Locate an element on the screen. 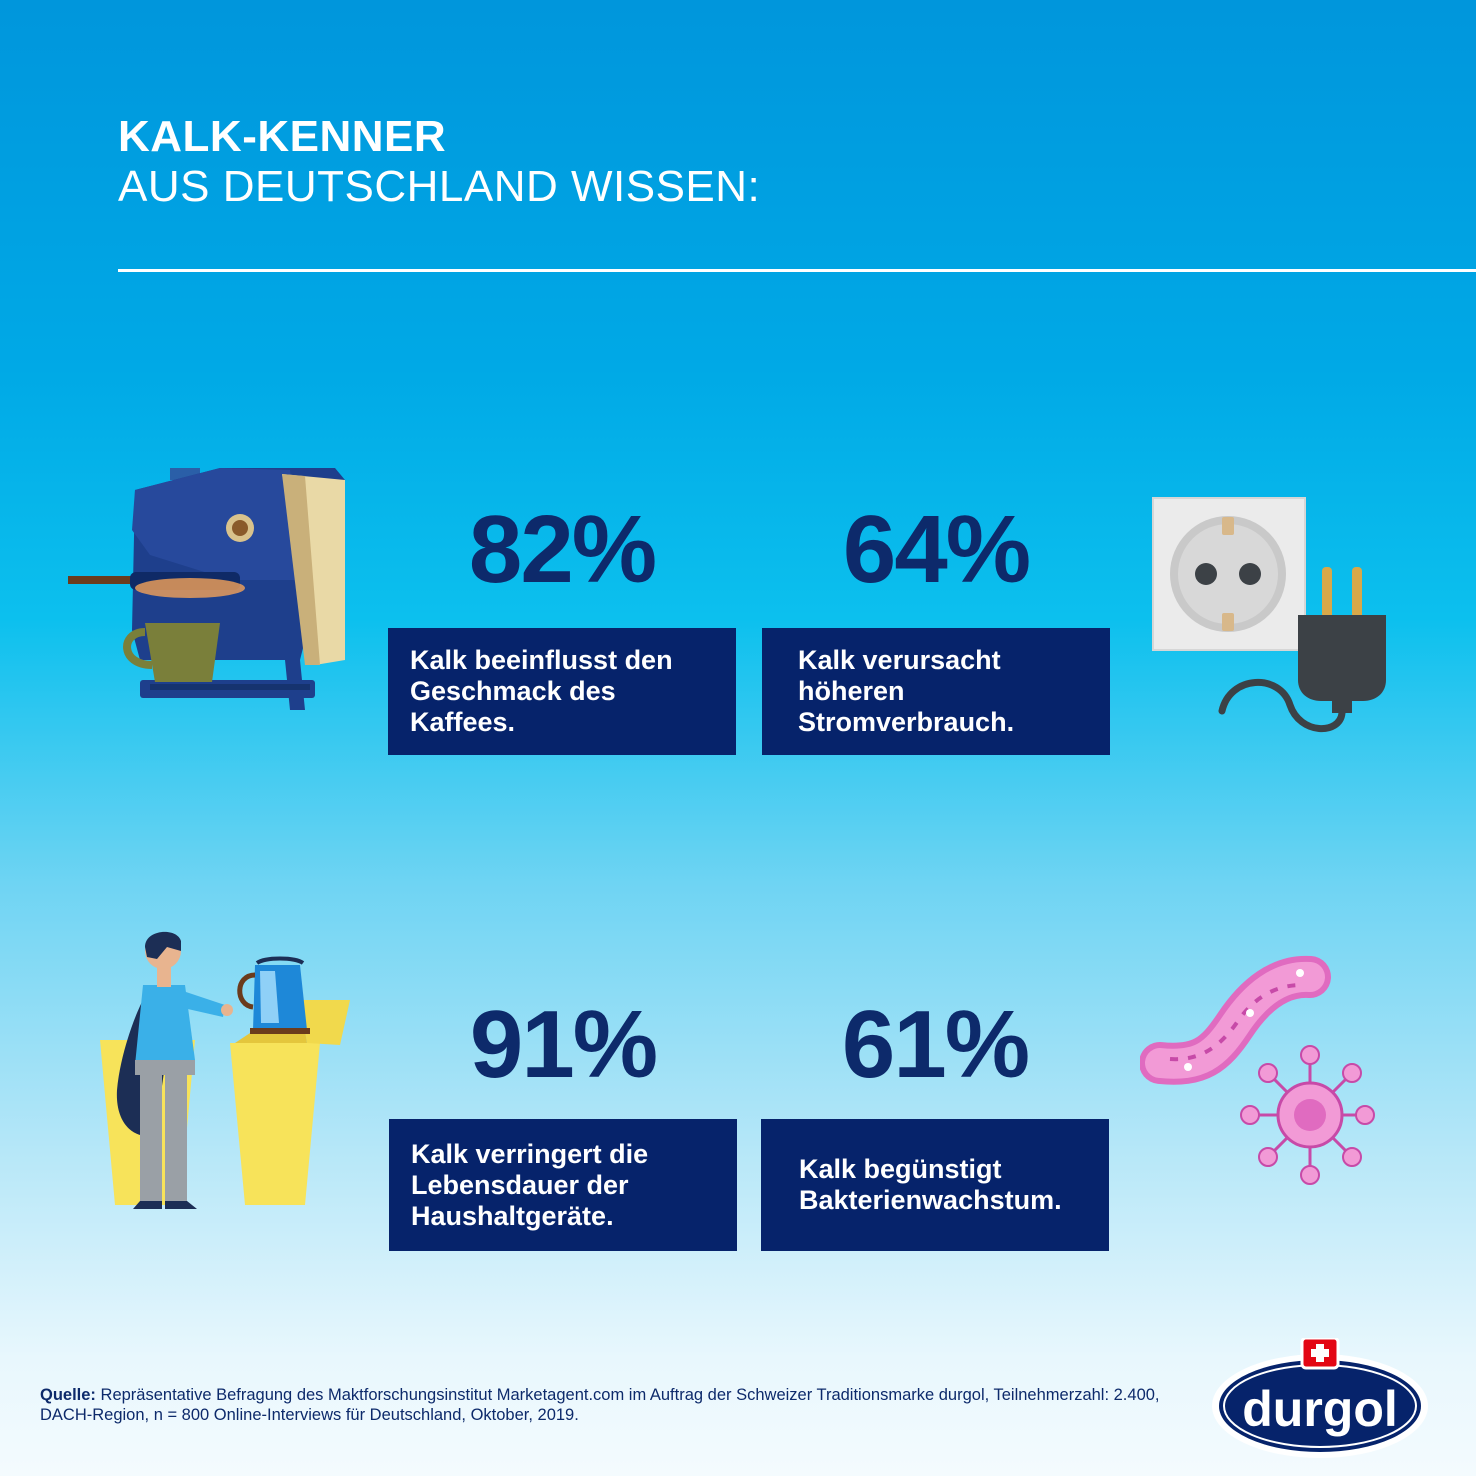 The image size is (1476, 1476). stat-value-coffee: 82% is located at coordinates (562, 549).